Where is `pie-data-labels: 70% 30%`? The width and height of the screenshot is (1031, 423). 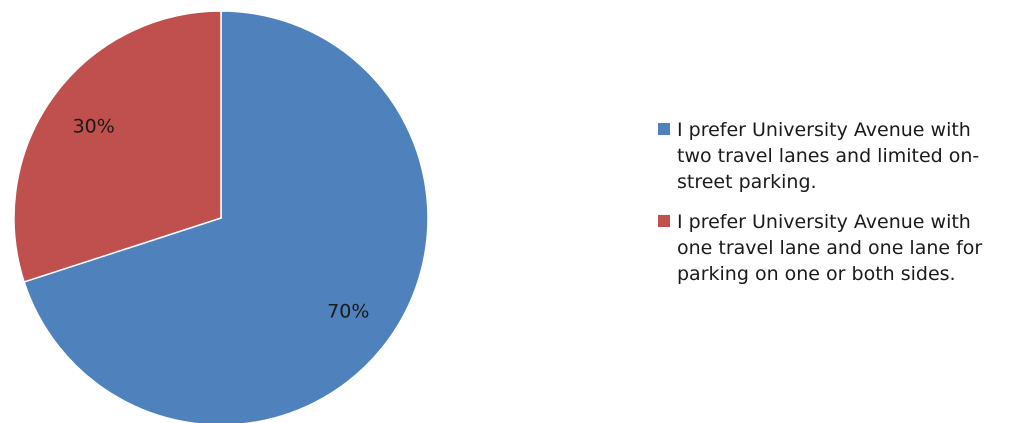 pie-data-labels: 70% 30% is located at coordinates (221, 219).